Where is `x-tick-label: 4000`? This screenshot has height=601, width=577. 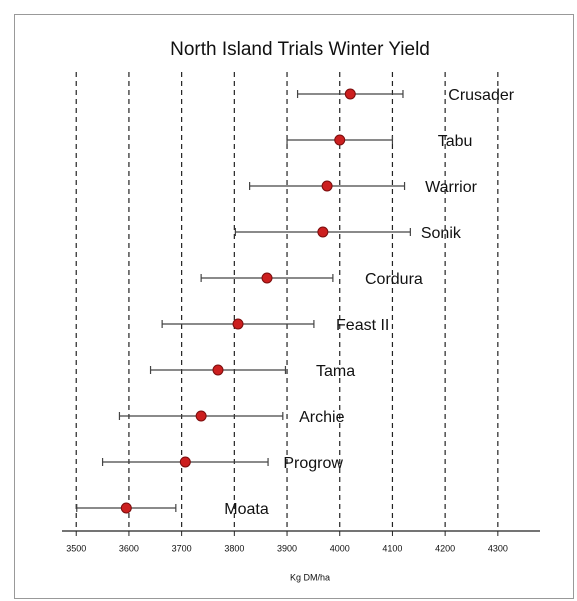
x-tick-label: 4000 is located at coordinates (340, 548).